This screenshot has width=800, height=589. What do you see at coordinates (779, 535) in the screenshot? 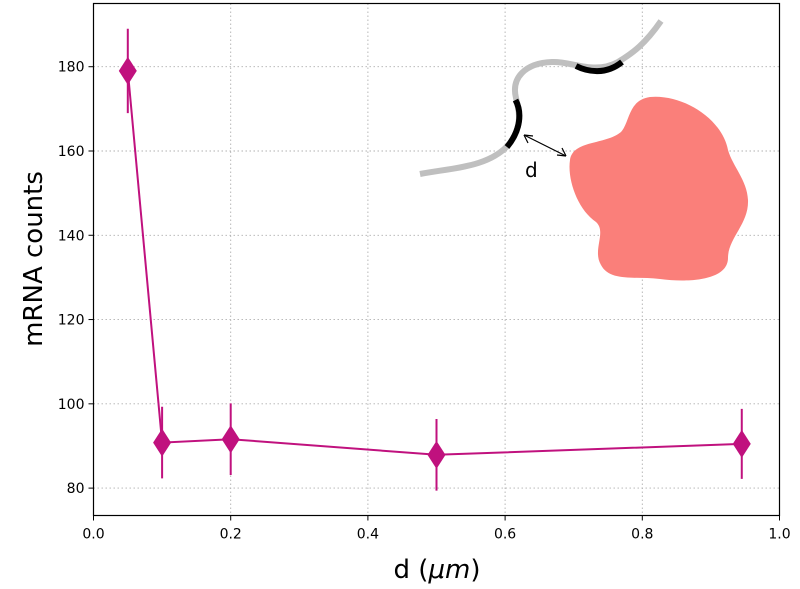
I see `x-tick-label: 1.0` at bounding box center [779, 535].